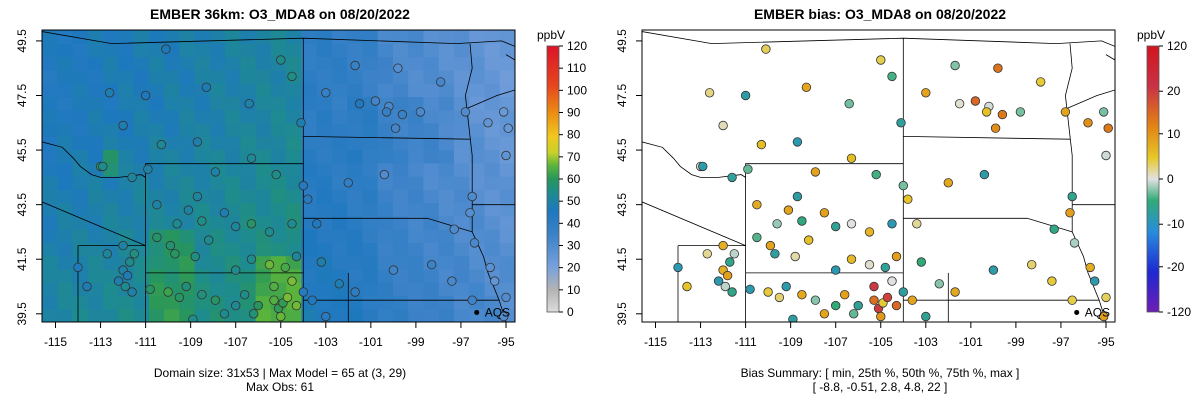 The height and width of the screenshot is (409, 1200). What do you see at coordinates (926, 342) in the screenshot?
I see `x-tick-label: -103` at bounding box center [926, 342].